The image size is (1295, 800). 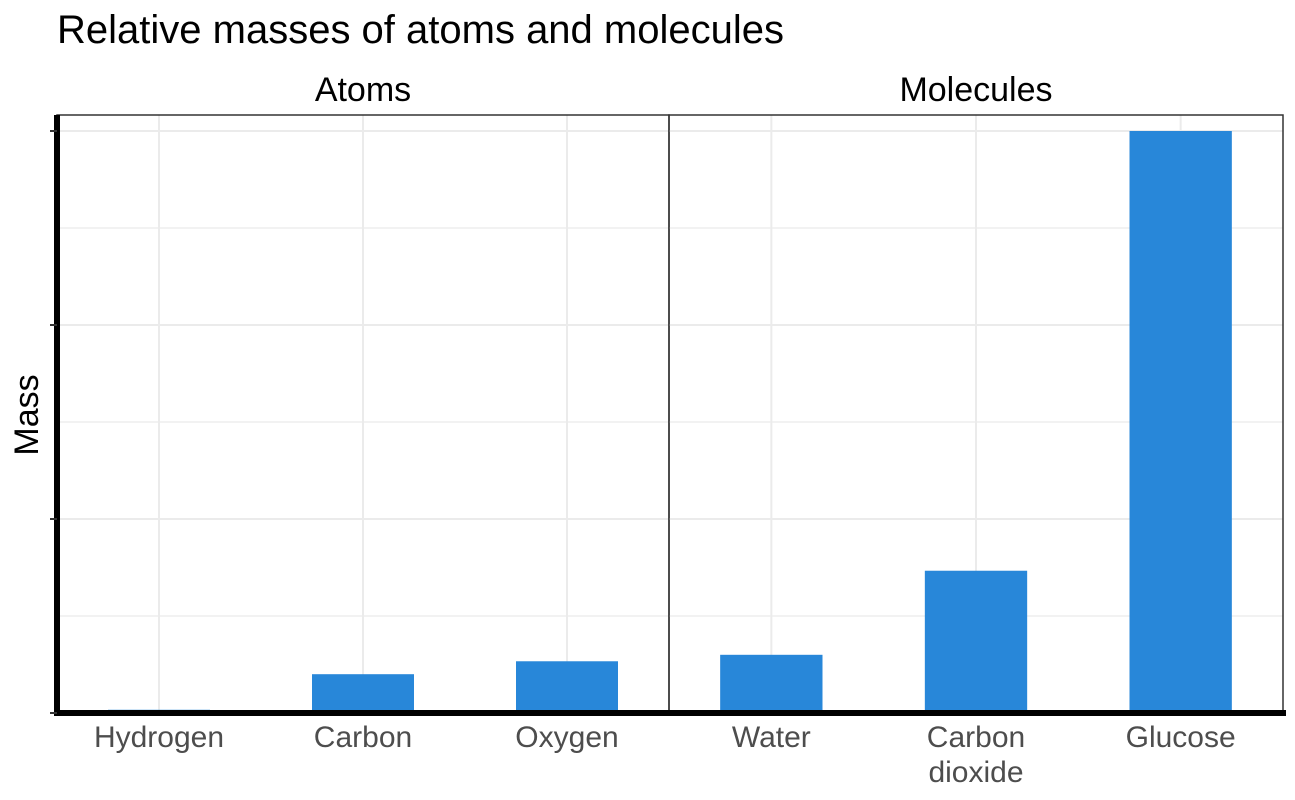 I want to click on y-axis-label: Mass, so click(x=27, y=414).